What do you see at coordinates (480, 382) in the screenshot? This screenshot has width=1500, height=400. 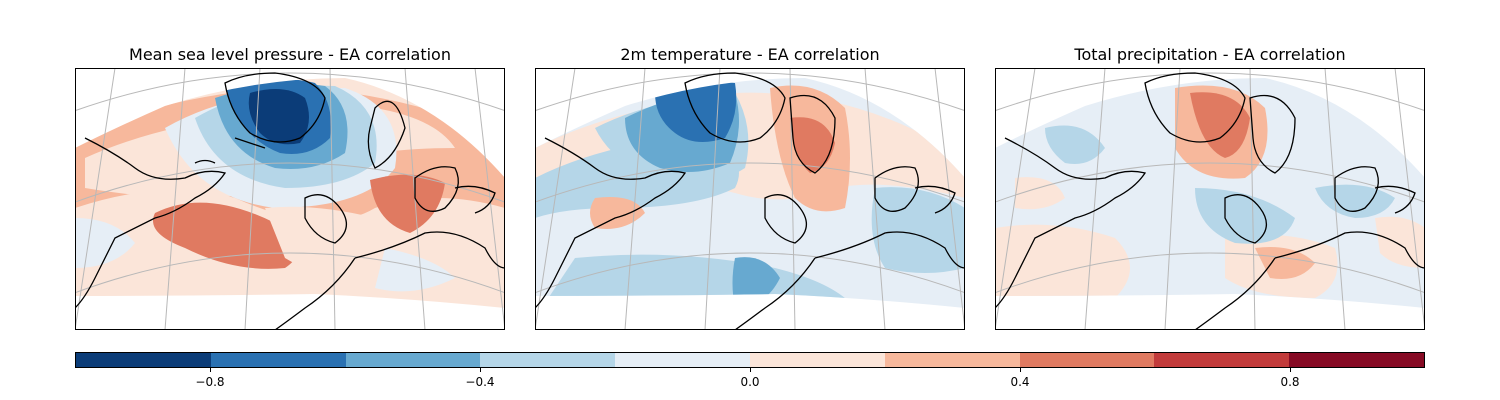 I see `colorbar-tick-label: −0.4` at bounding box center [480, 382].